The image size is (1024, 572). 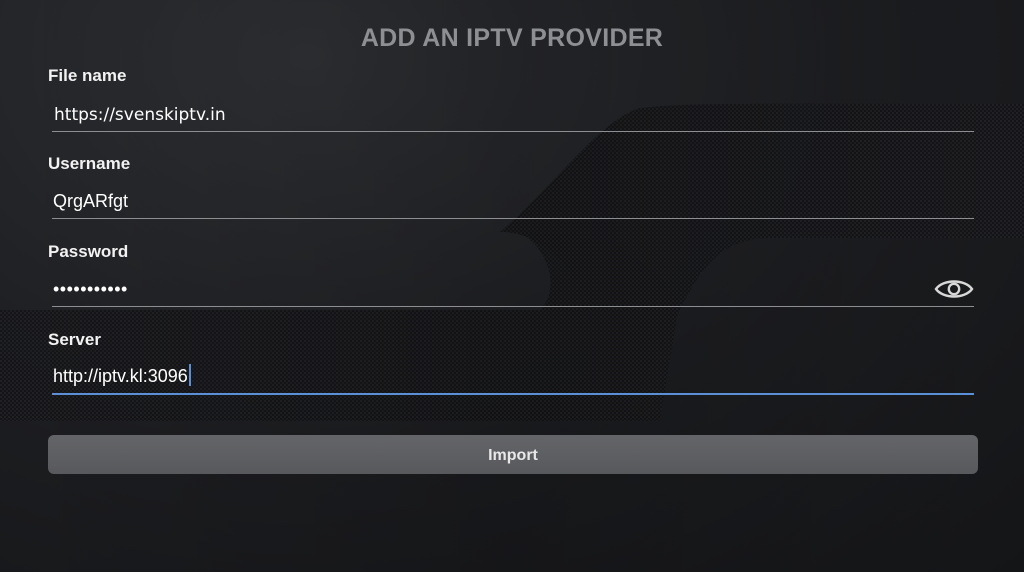 I want to click on password-field: •••••••••••, so click(x=513, y=288).